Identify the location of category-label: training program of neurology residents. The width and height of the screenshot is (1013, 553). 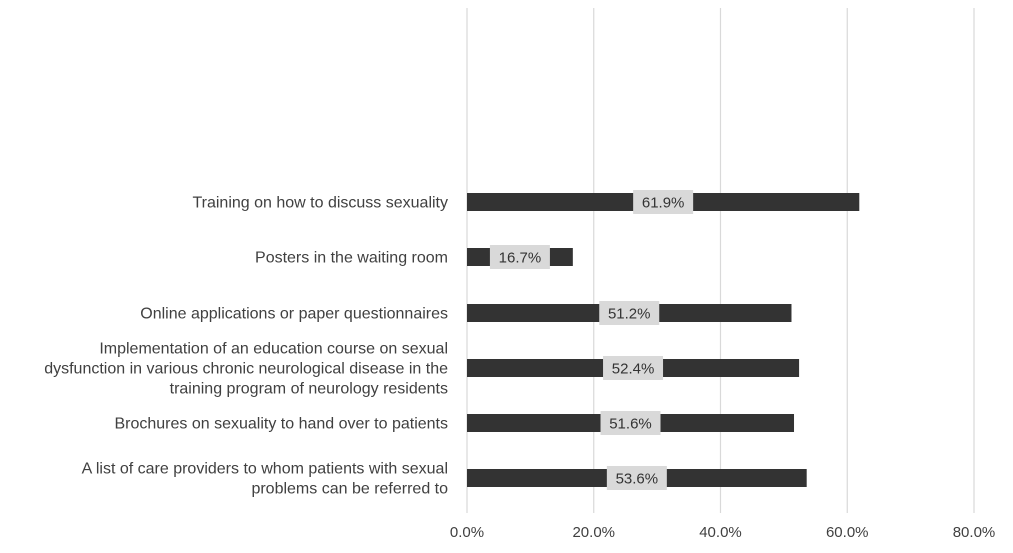
(309, 389).